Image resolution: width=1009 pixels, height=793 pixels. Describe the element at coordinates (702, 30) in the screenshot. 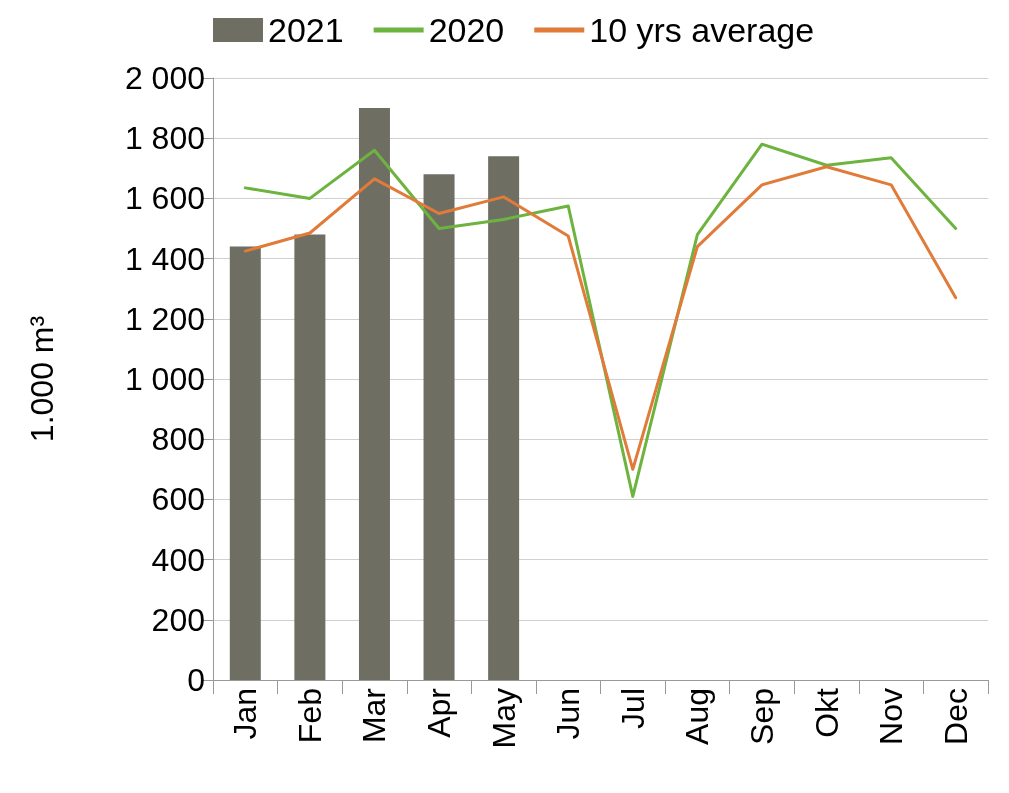

I see `legend-label: 10 yrs average` at that location.